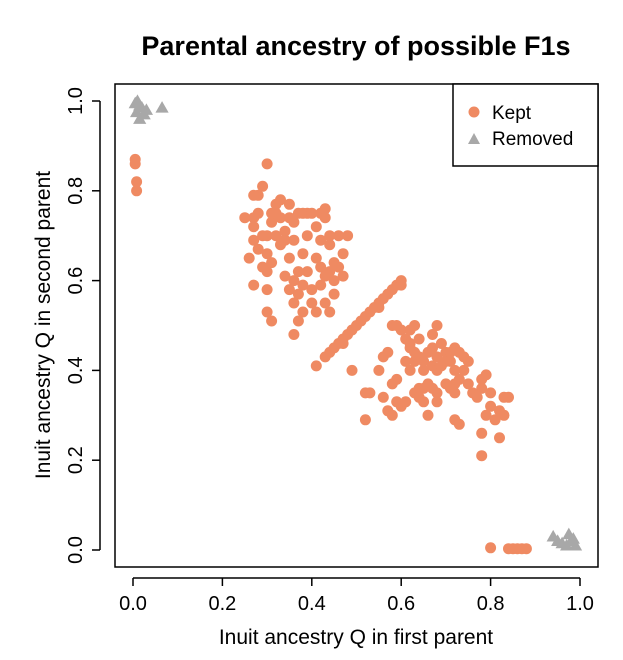 The image size is (623, 660). Describe the element at coordinates (512, 113) in the screenshot. I see `legend-kept-label: Kept` at that location.